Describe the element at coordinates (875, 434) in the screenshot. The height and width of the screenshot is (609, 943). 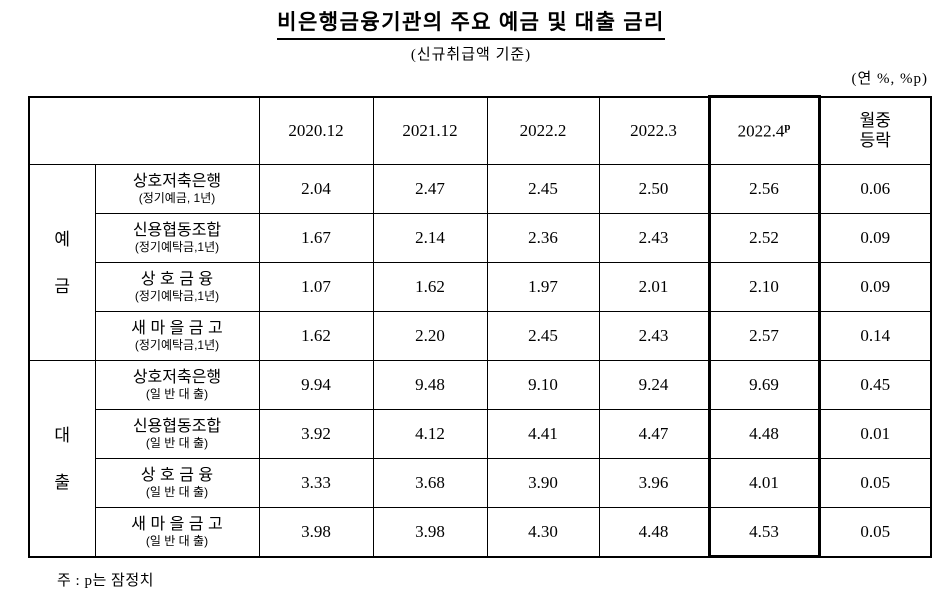
I see `change-value-cell: 0.01` at that location.